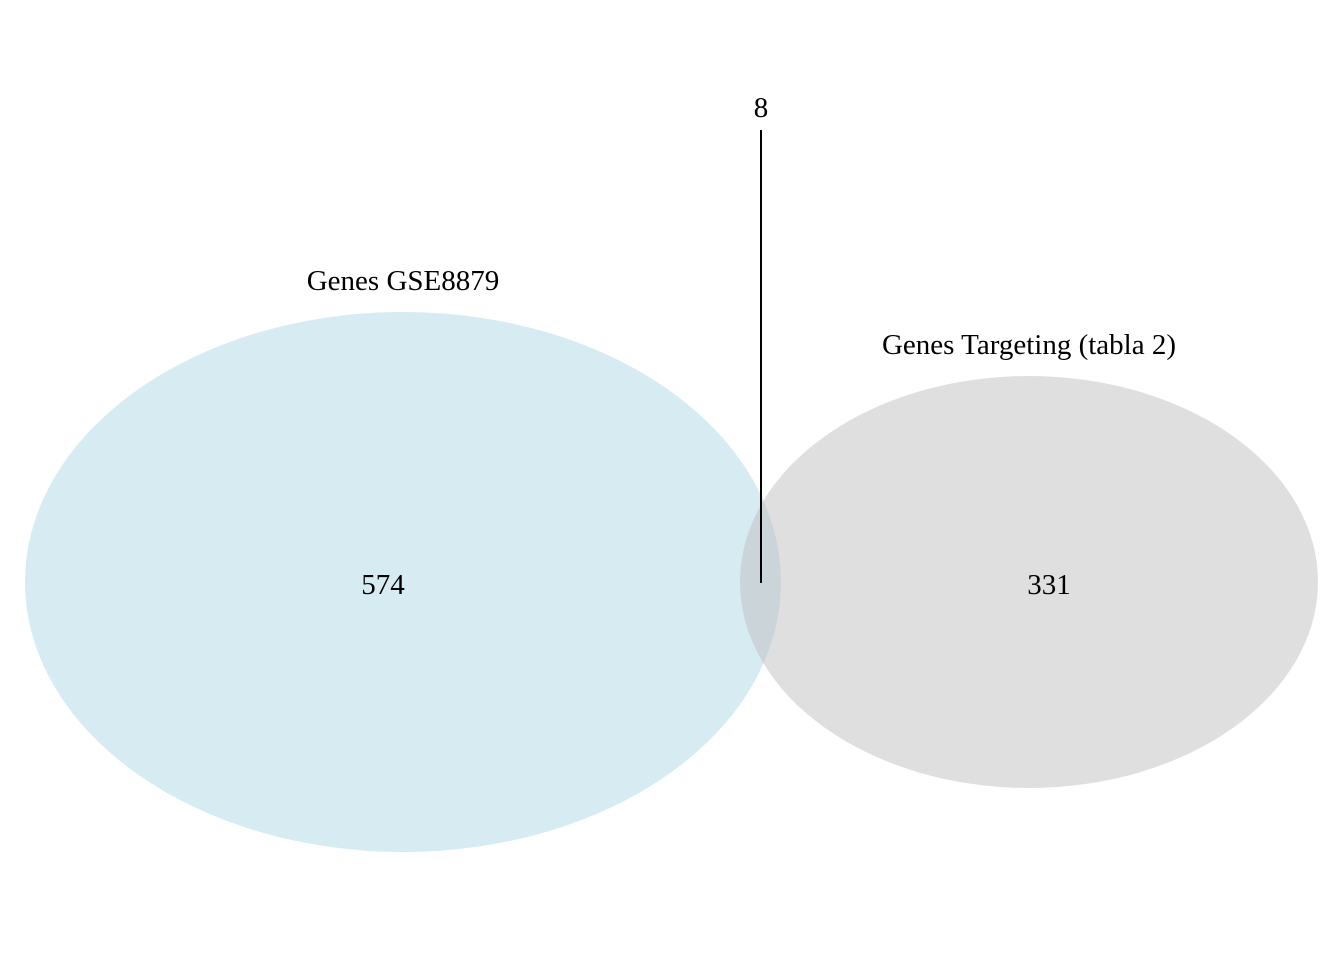  Describe the element at coordinates (383, 585) in the screenshot. I see `set-a-only-count: 574` at that location.